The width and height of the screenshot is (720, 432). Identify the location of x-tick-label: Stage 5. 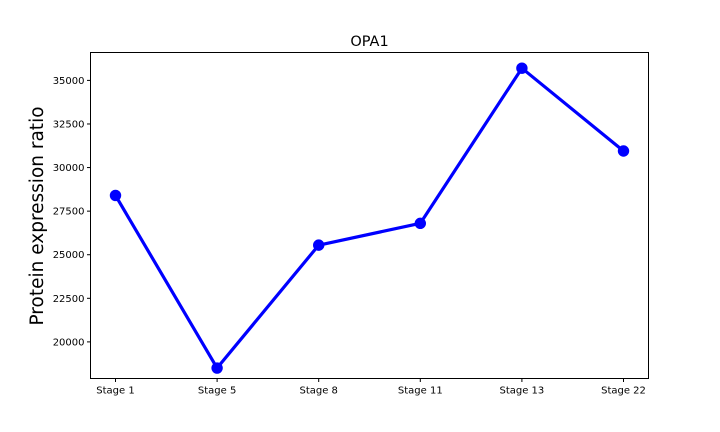
(217, 391).